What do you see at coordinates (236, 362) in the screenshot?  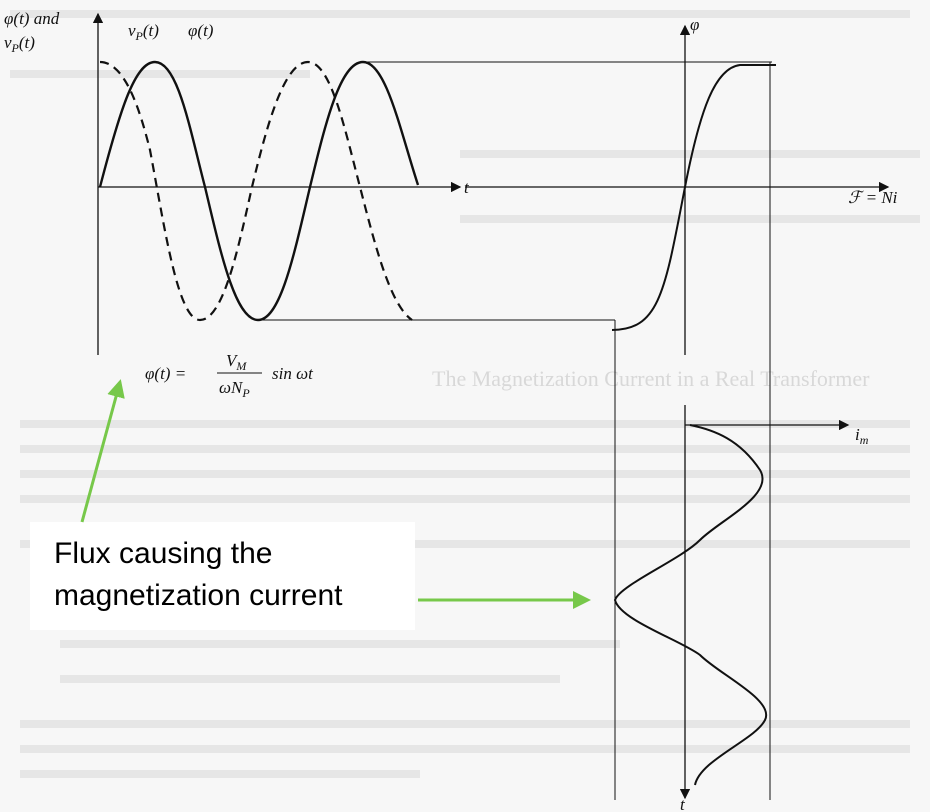 I see `svg-text: VM` at bounding box center [236, 362].